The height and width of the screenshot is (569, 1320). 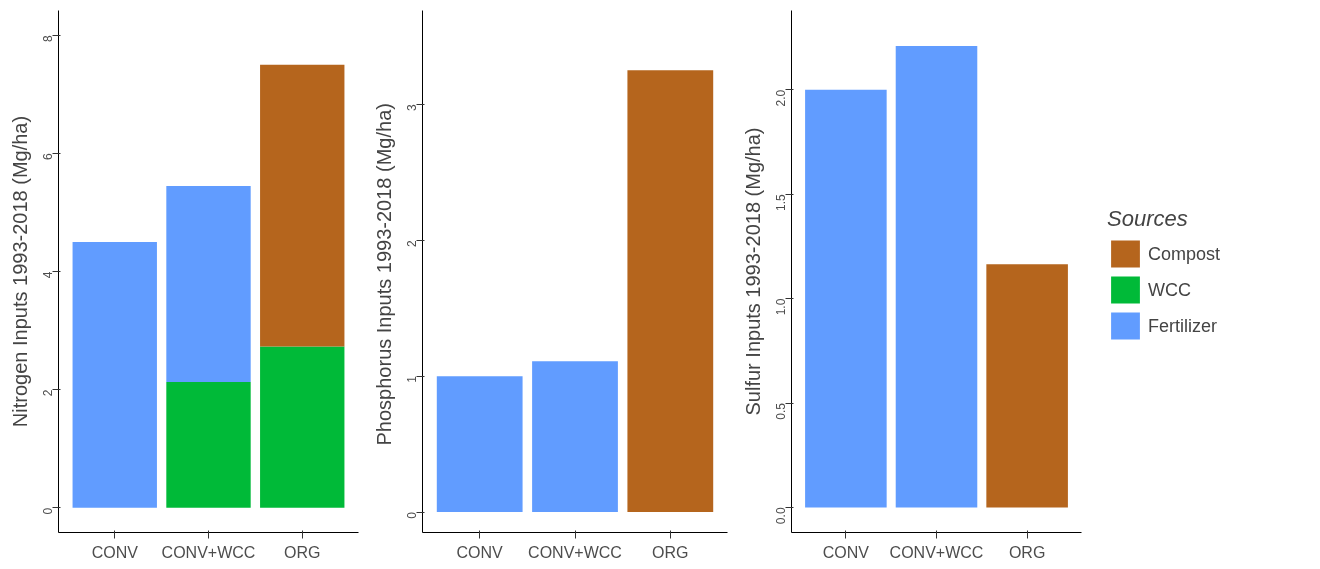 What do you see at coordinates (781, 411) in the screenshot?
I see `y-tick-label: 0.5` at bounding box center [781, 411].